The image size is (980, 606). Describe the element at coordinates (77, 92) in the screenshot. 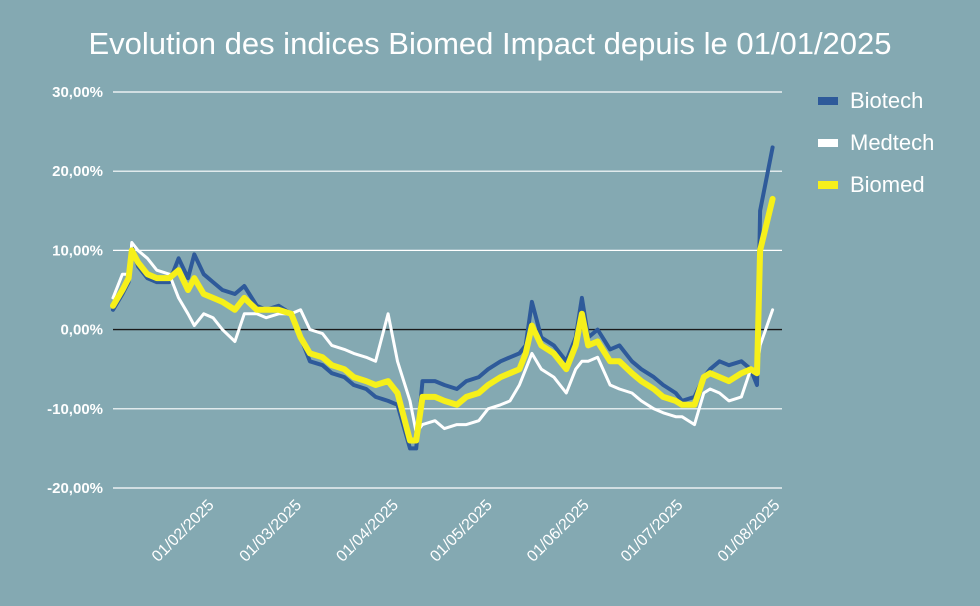

I see `y-tick-label: 30,00%` at that location.